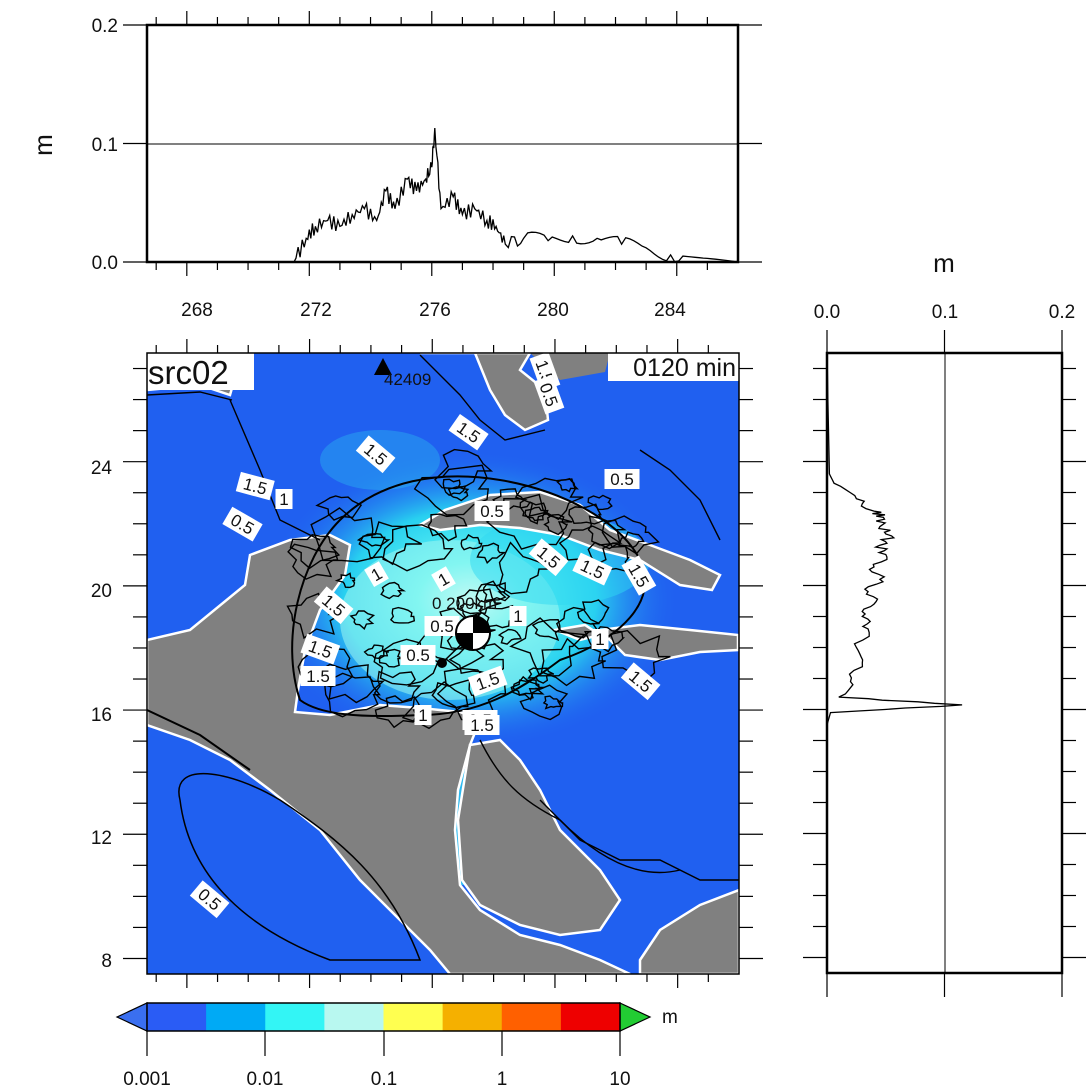 Image resolution: width=1088 pixels, height=1092 pixels. Describe the element at coordinates (131, 1017) in the screenshot. I see `colorbar-under-arrow` at that location.